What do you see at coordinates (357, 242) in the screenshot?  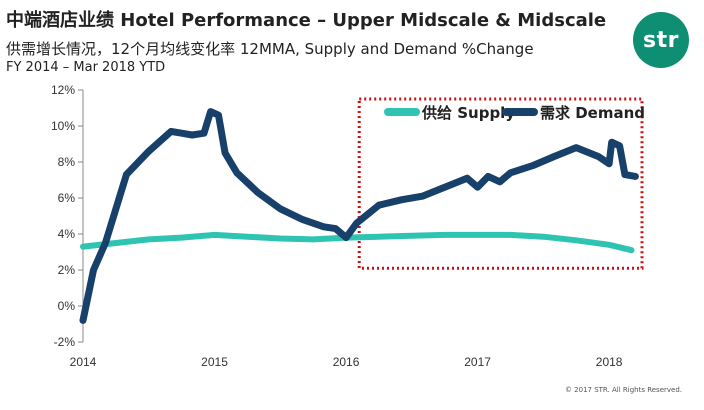 I see `supply-series-line` at bounding box center [357, 242].